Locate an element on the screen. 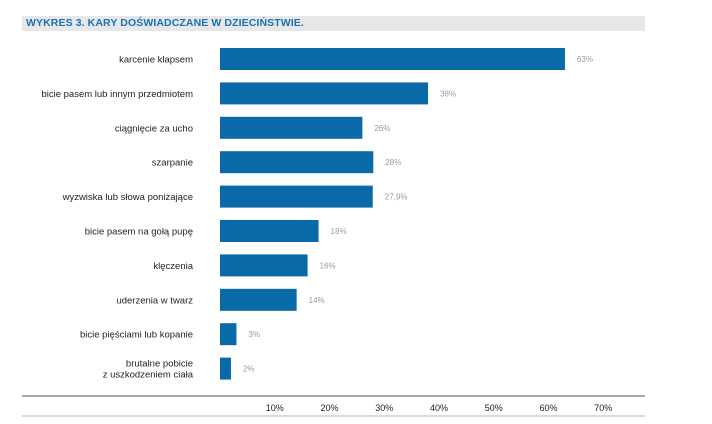 Image resolution: width=712 pixels, height=424 pixels. category-label-3: szarpanie is located at coordinates (172, 163).